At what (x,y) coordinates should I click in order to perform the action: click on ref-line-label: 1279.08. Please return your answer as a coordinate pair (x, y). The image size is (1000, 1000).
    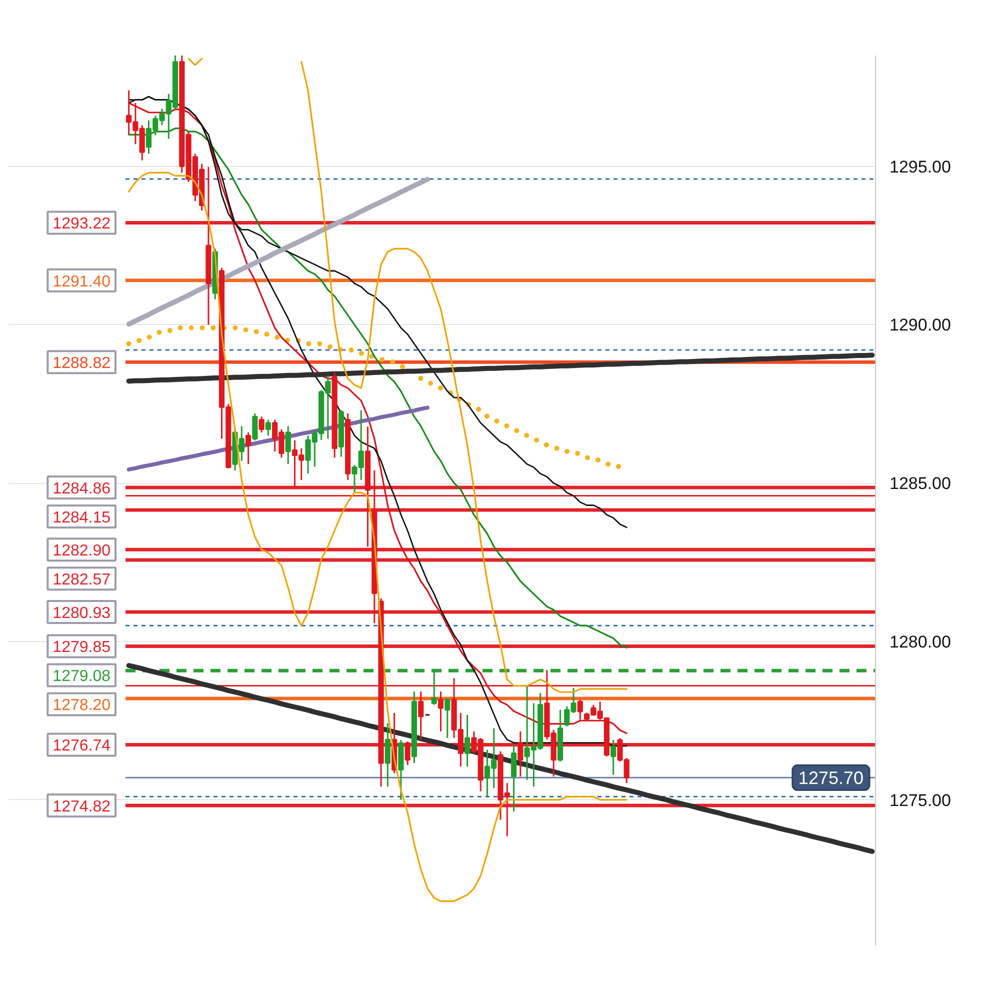
    Looking at the image, I should click on (81, 677).